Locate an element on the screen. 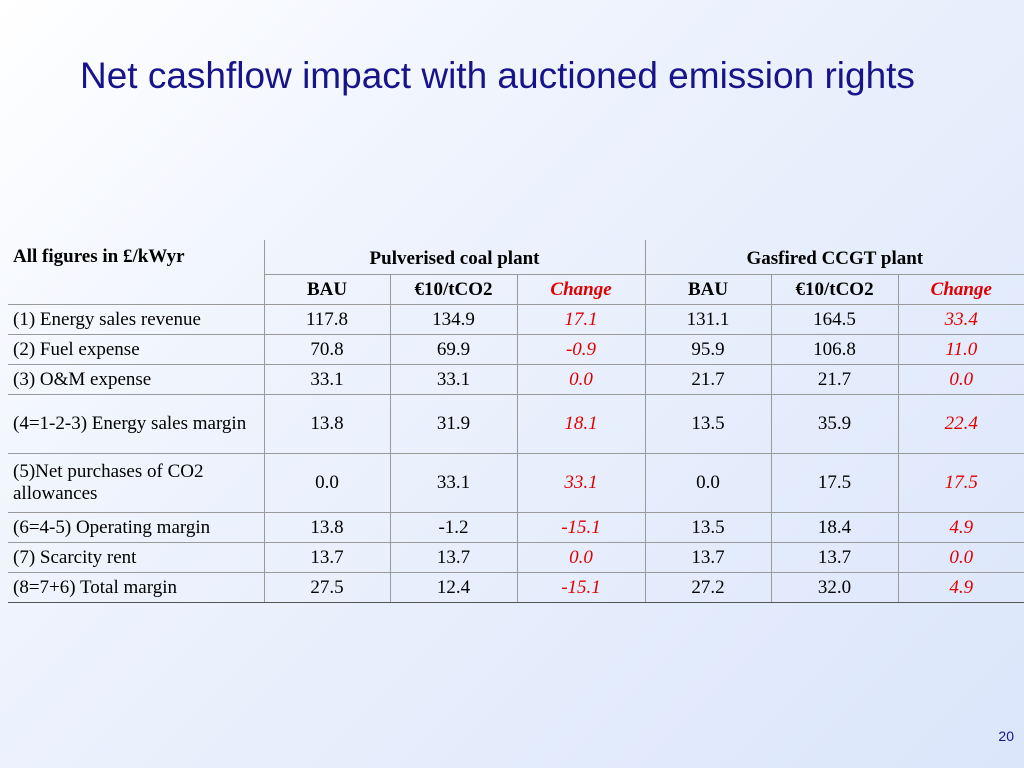 This screenshot has height=768, width=1024. row-label: (4=1-2-3) Energy sales margin is located at coordinates (136, 424).